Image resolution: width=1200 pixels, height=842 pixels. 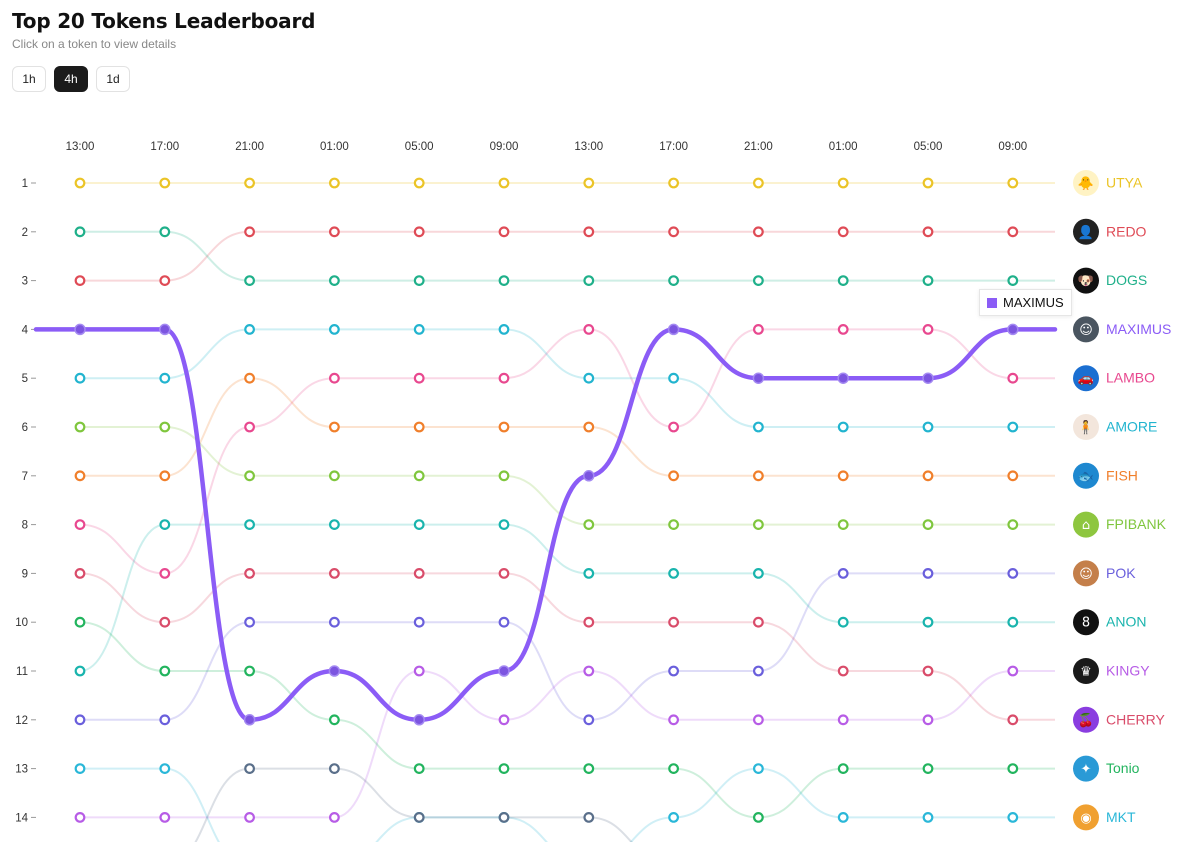 I want to click on legend-item-cherry: 🍒 CHERRY, so click(x=1119, y=719).